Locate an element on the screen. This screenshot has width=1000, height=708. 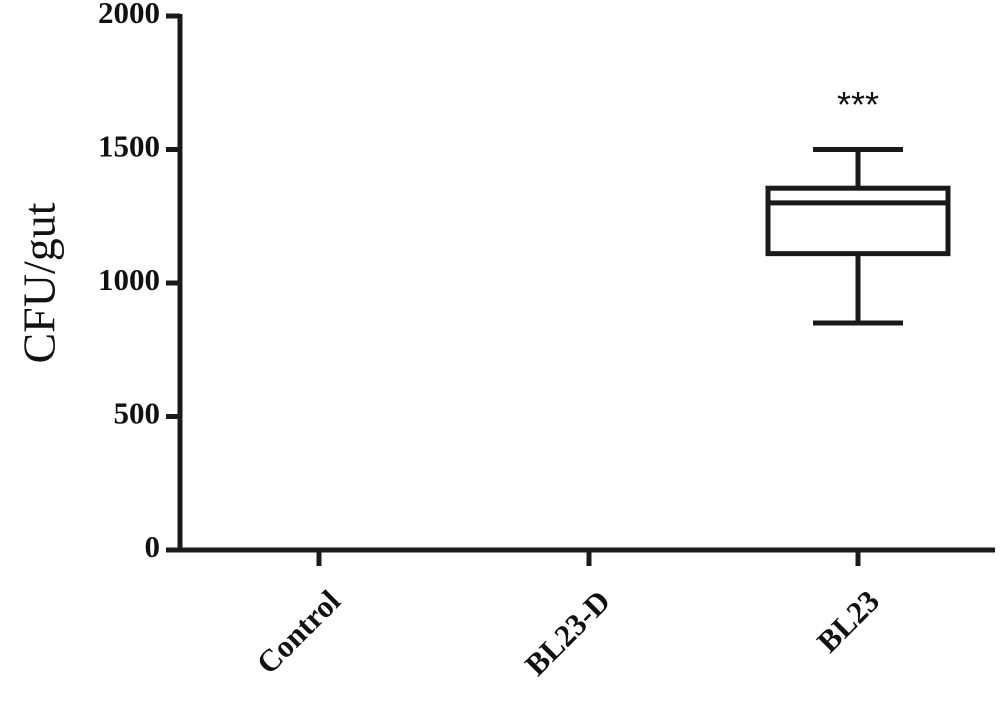
y-tick-label: 1000 is located at coordinates (129, 279).